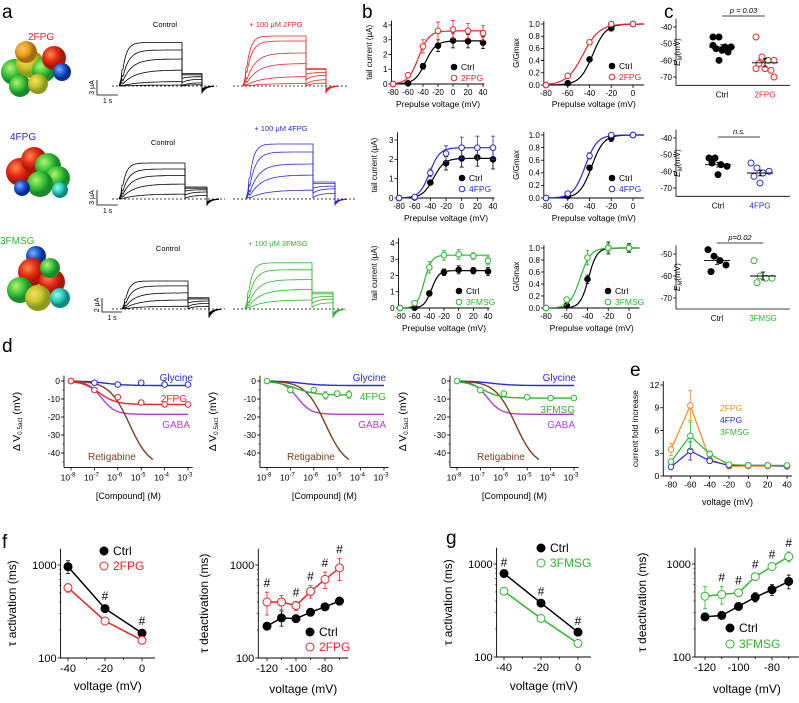  What do you see at coordinates (568, 206) in the screenshot?
I see `x-tick-label: -60` at bounding box center [568, 206].